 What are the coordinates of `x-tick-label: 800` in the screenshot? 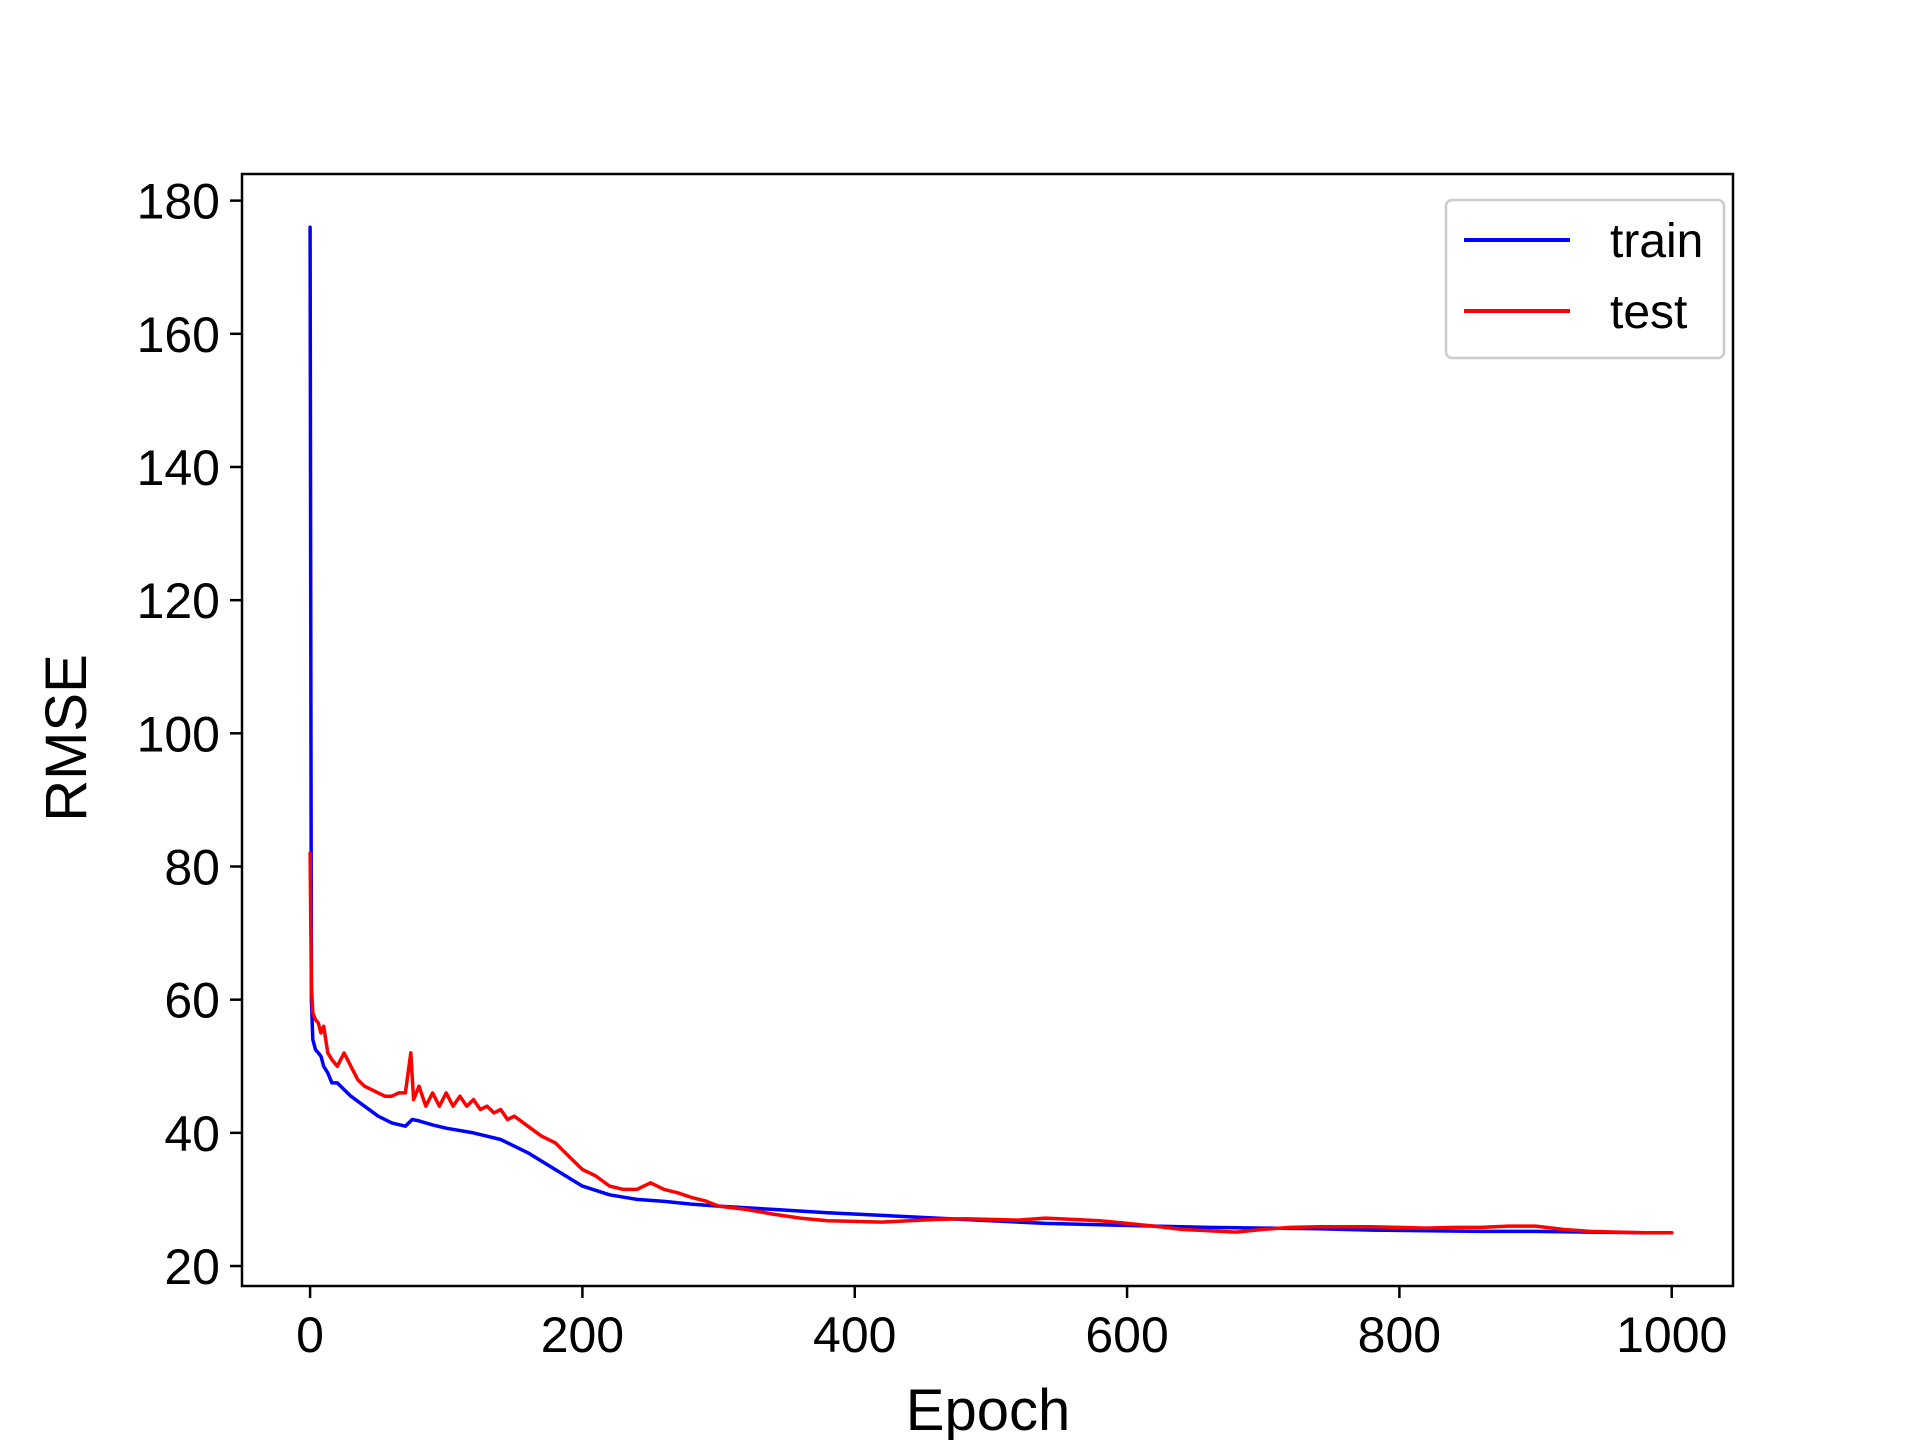 It's located at (1399, 1335).